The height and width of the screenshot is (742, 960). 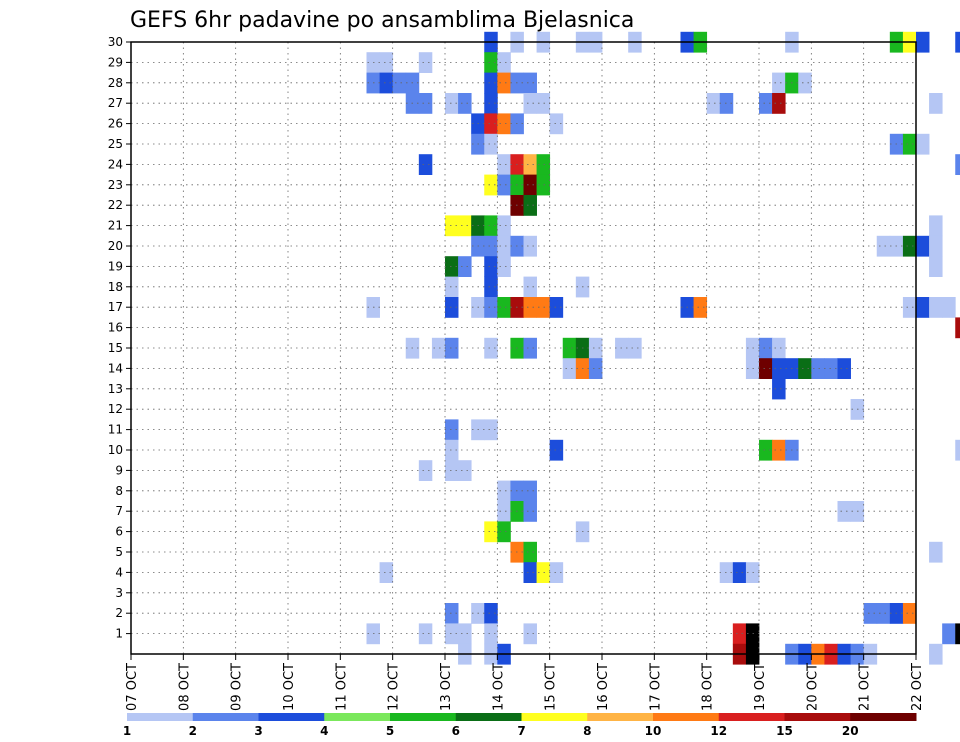 What do you see at coordinates (115, 185) in the screenshot?
I see `y-tick-label: 23` at bounding box center [115, 185].